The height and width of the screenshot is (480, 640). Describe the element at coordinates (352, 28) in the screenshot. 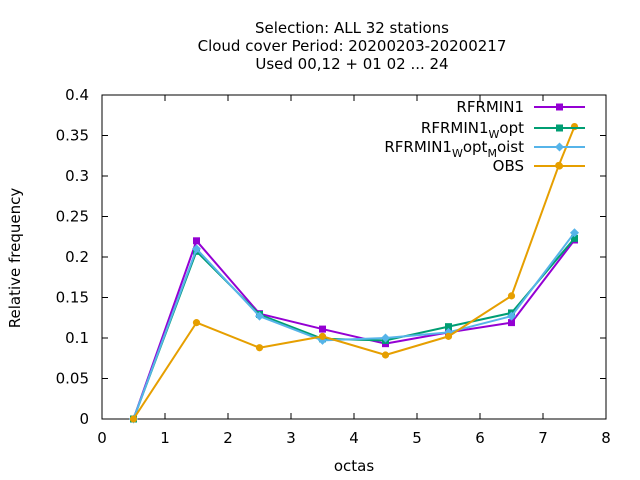

I see `title-line: Selection: ALL 32 stations` at that location.